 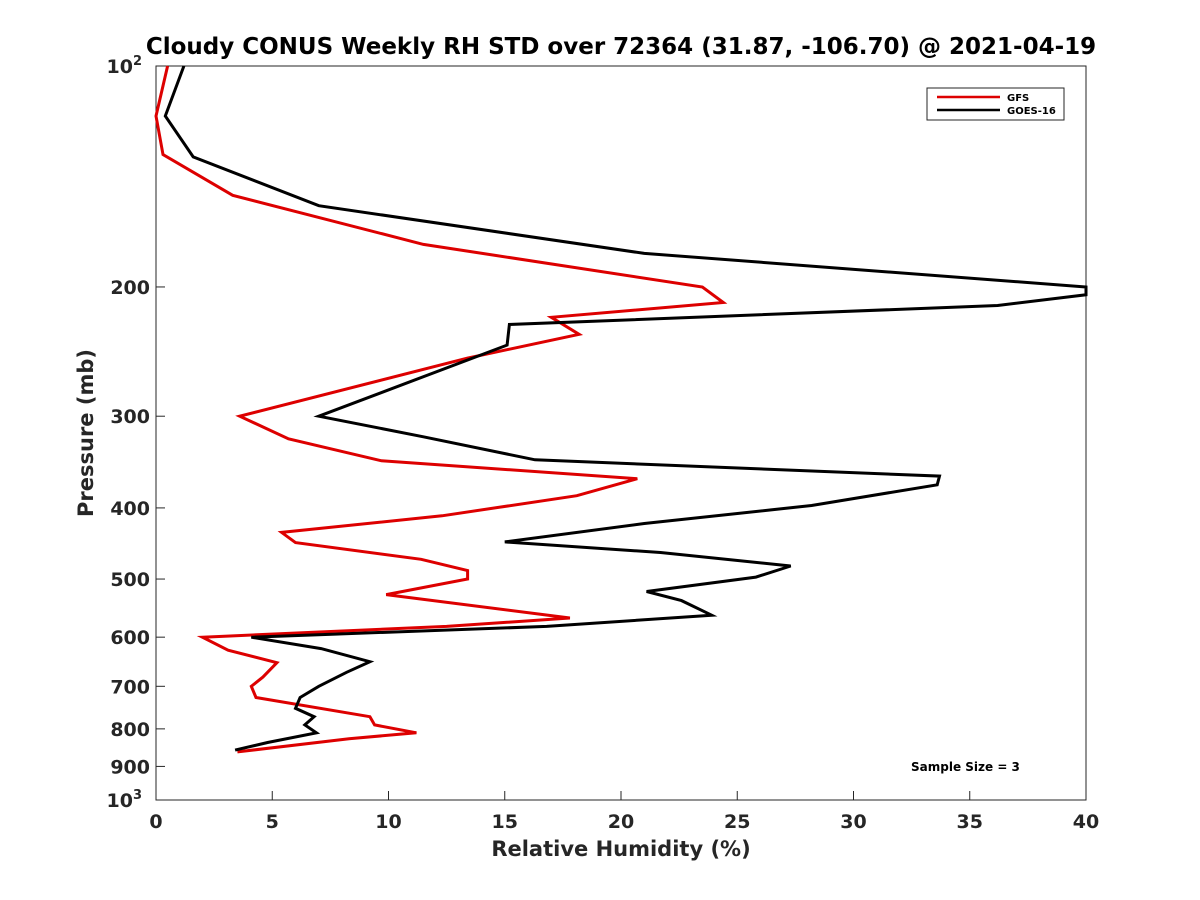 I want to click on y-tick-label-3: 400, so click(x=130, y=509).